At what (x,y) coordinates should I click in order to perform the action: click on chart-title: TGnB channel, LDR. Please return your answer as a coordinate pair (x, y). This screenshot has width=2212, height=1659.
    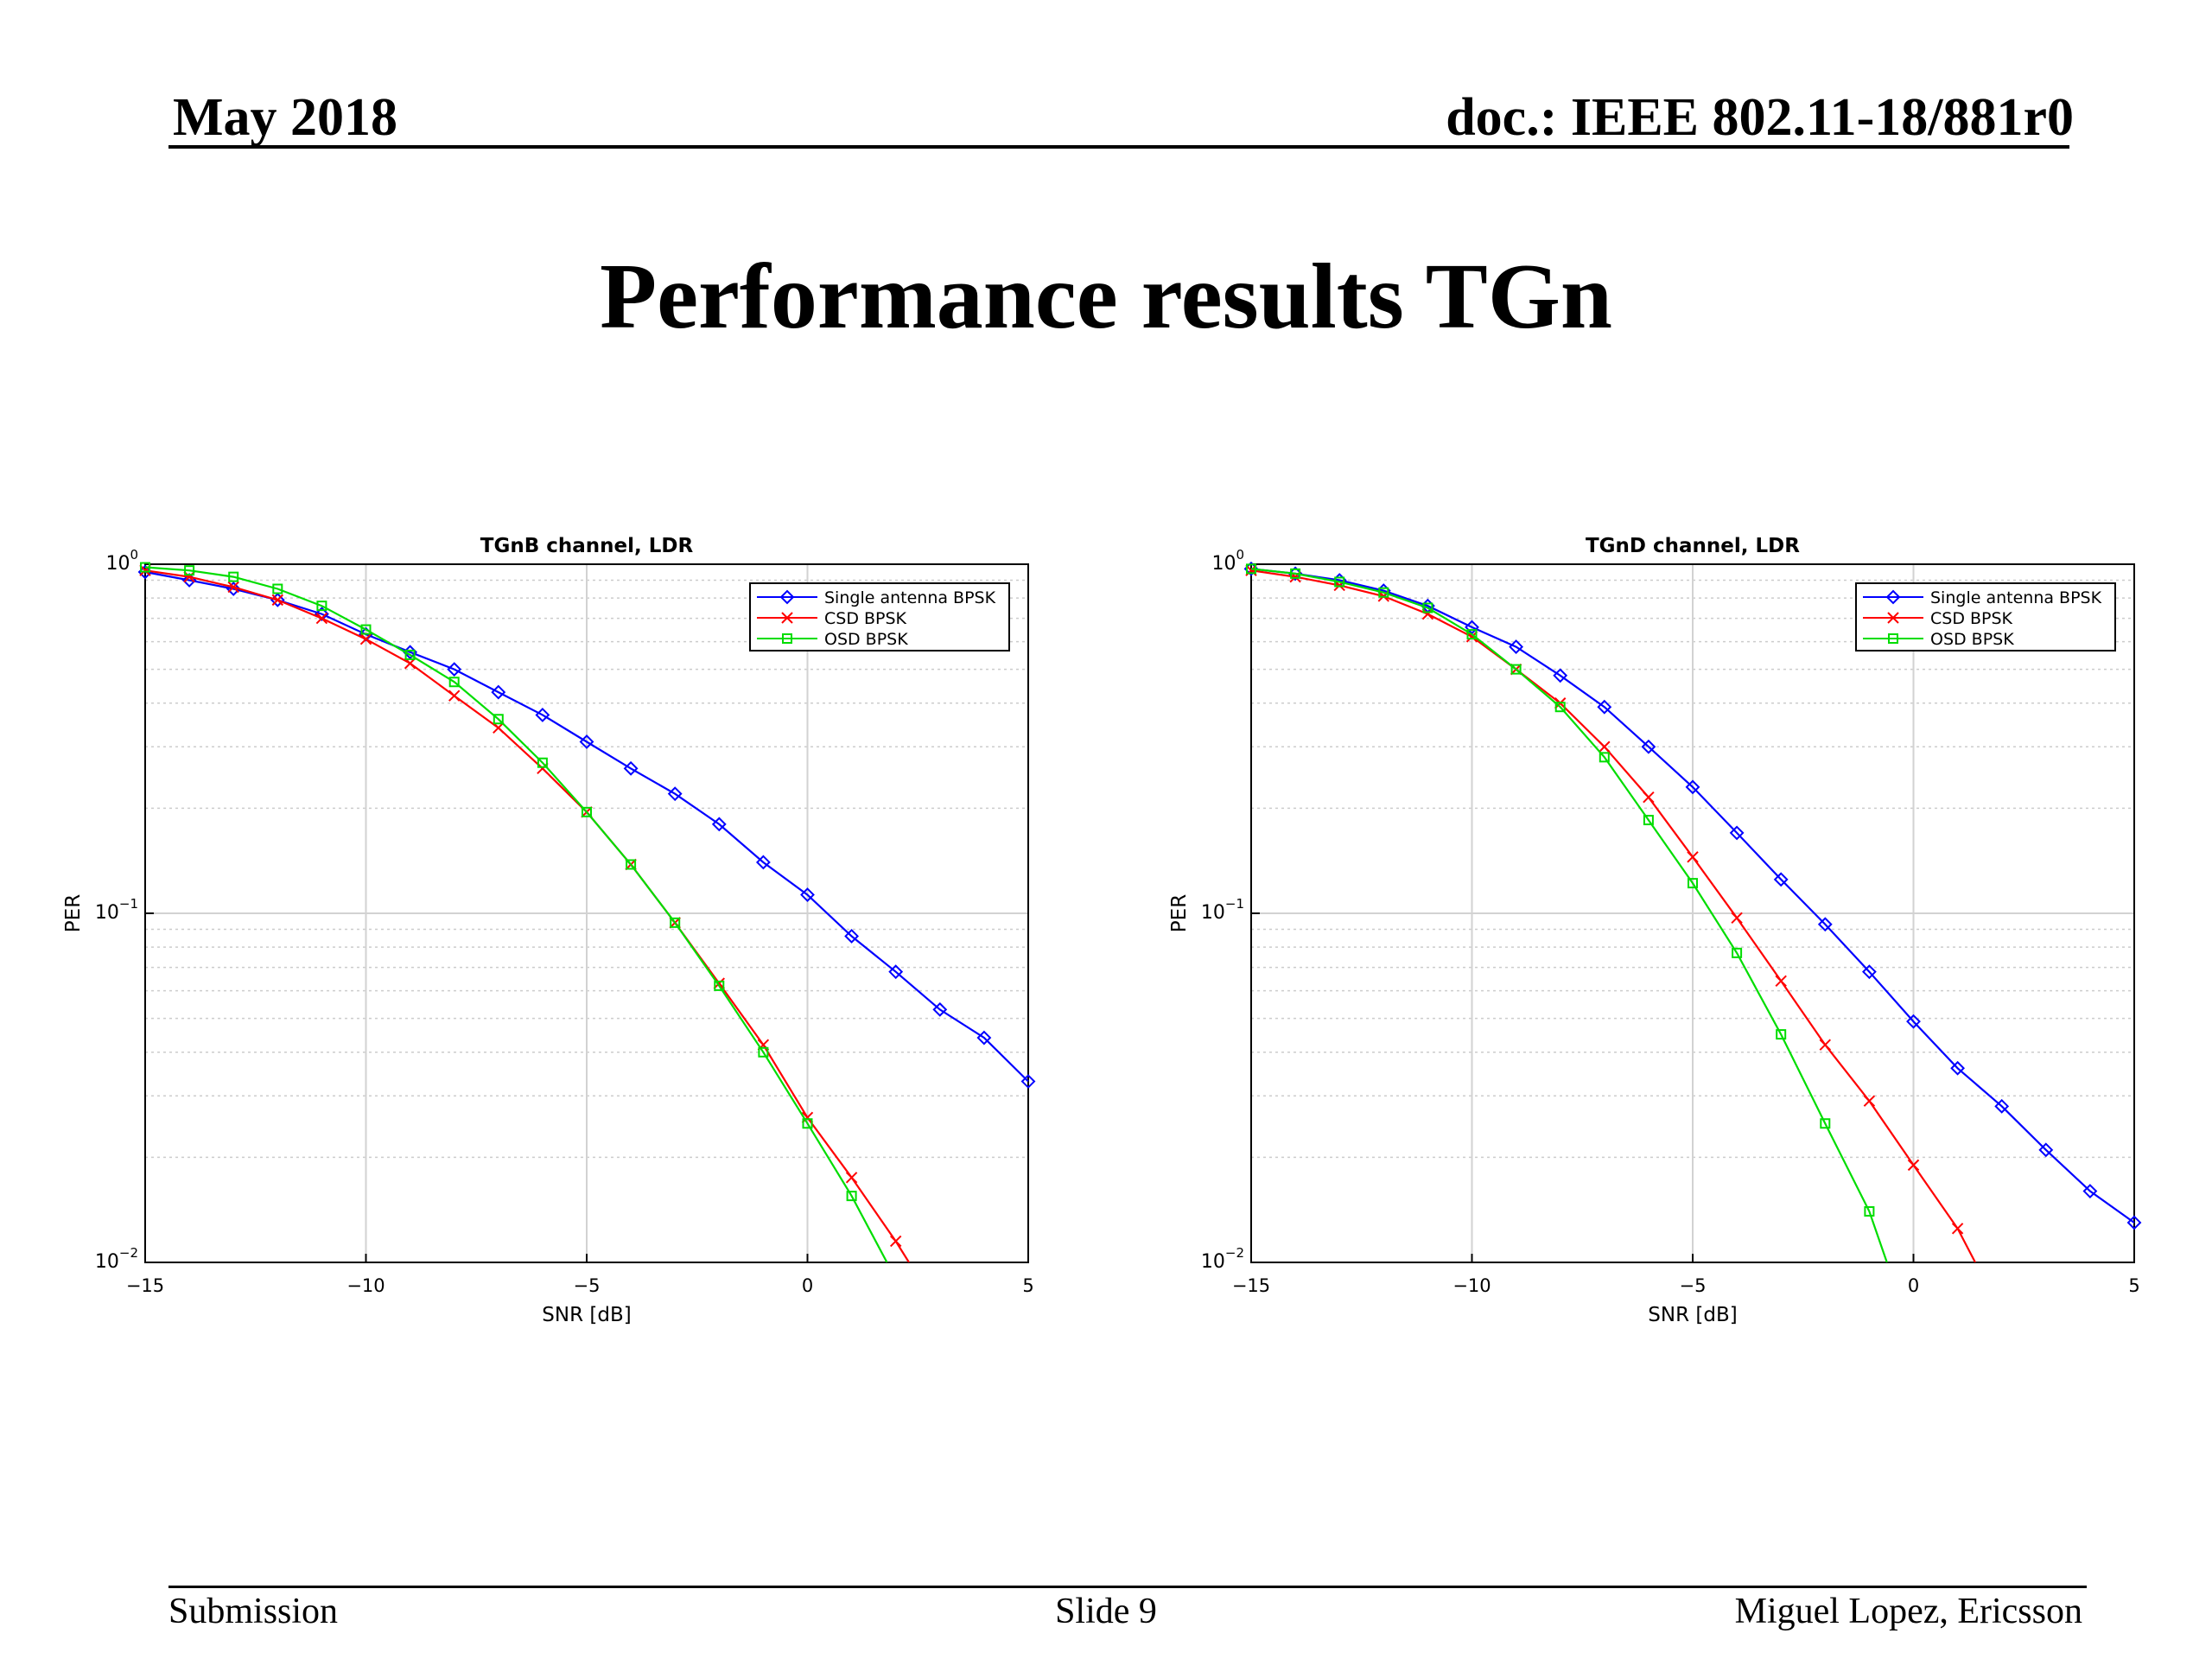
    Looking at the image, I should click on (587, 546).